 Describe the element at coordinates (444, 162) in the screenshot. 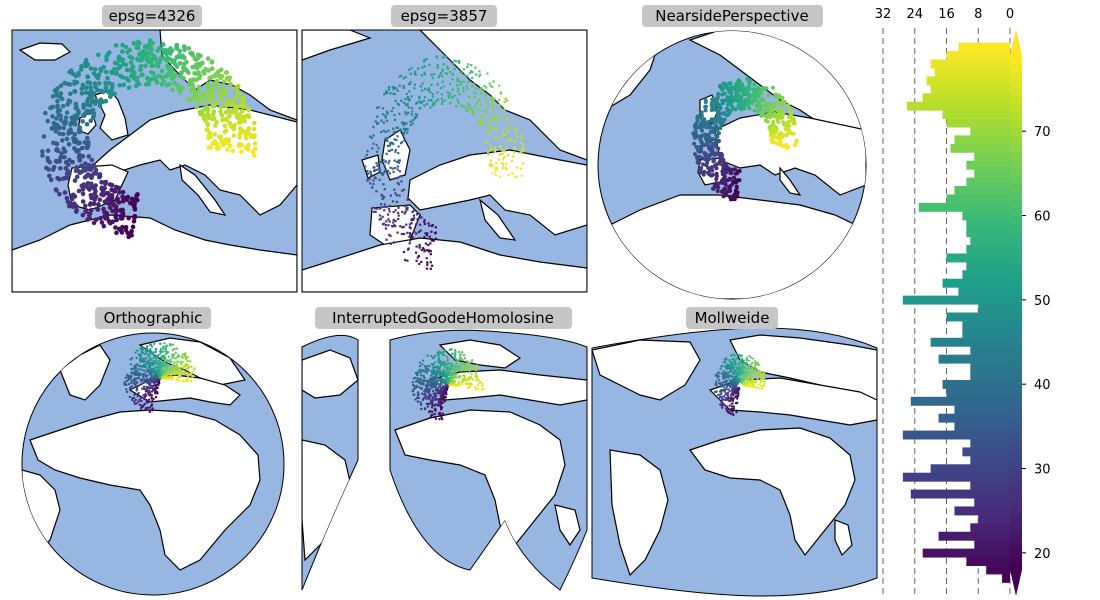

I see `scatter-points` at that location.